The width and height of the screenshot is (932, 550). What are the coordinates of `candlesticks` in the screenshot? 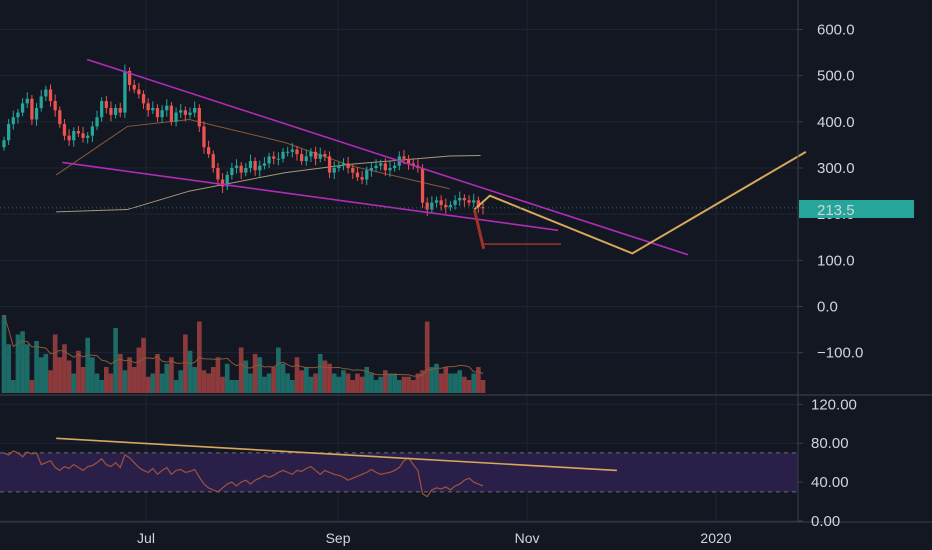 It's located at (243, 140).